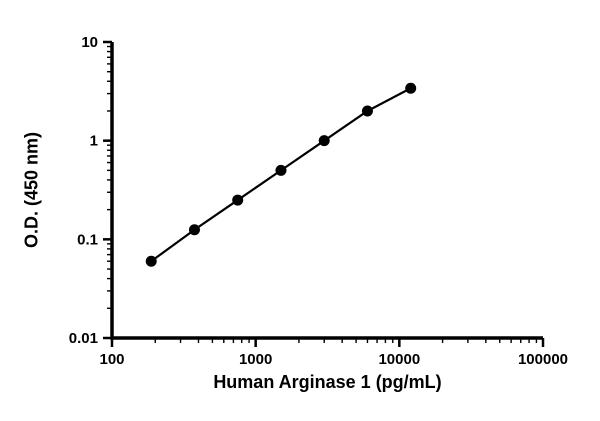 This screenshot has width=600, height=421. What do you see at coordinates (327, 382) in the screenshot?
I see `x-axis-title: Human Arginase 1 (pg/mL)` at bounding box center [327, 382].